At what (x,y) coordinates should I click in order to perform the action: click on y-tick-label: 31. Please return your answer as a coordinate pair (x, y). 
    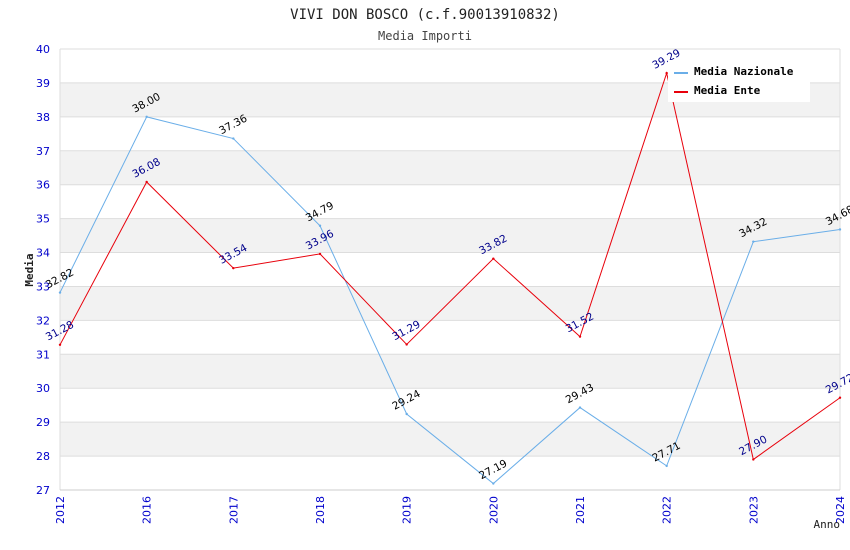
    Looking at the image, I should click on (43, 354).